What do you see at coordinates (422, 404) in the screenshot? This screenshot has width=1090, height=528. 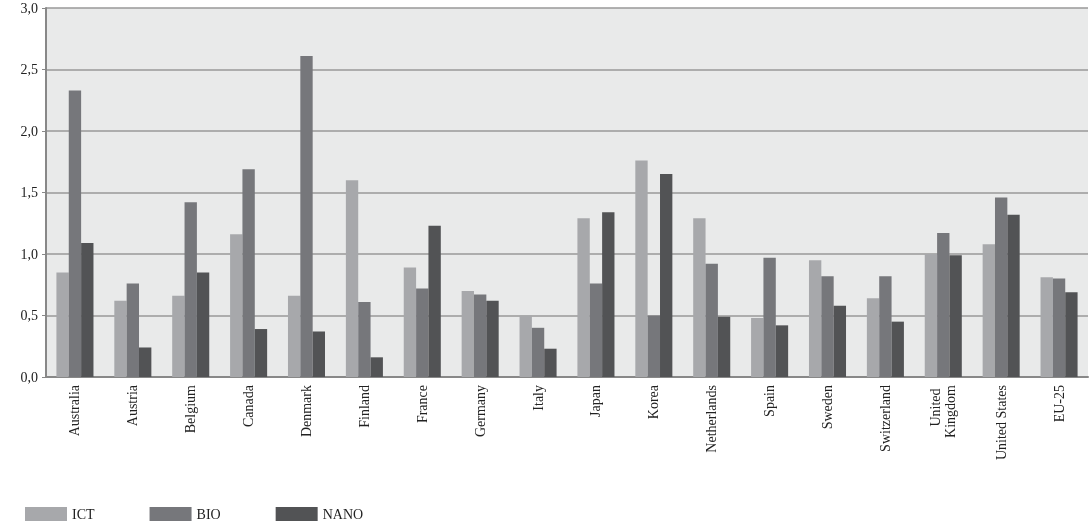 I see `x-tick-label: France` at bounding box center [422, 404].